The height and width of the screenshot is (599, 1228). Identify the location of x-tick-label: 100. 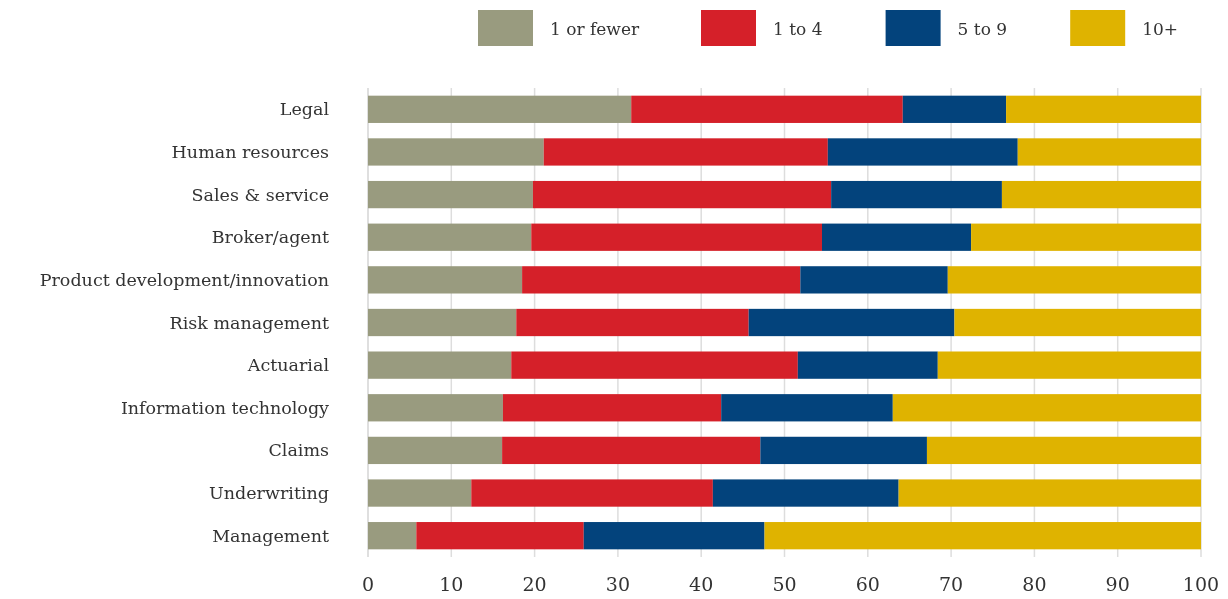
(1201, 584).